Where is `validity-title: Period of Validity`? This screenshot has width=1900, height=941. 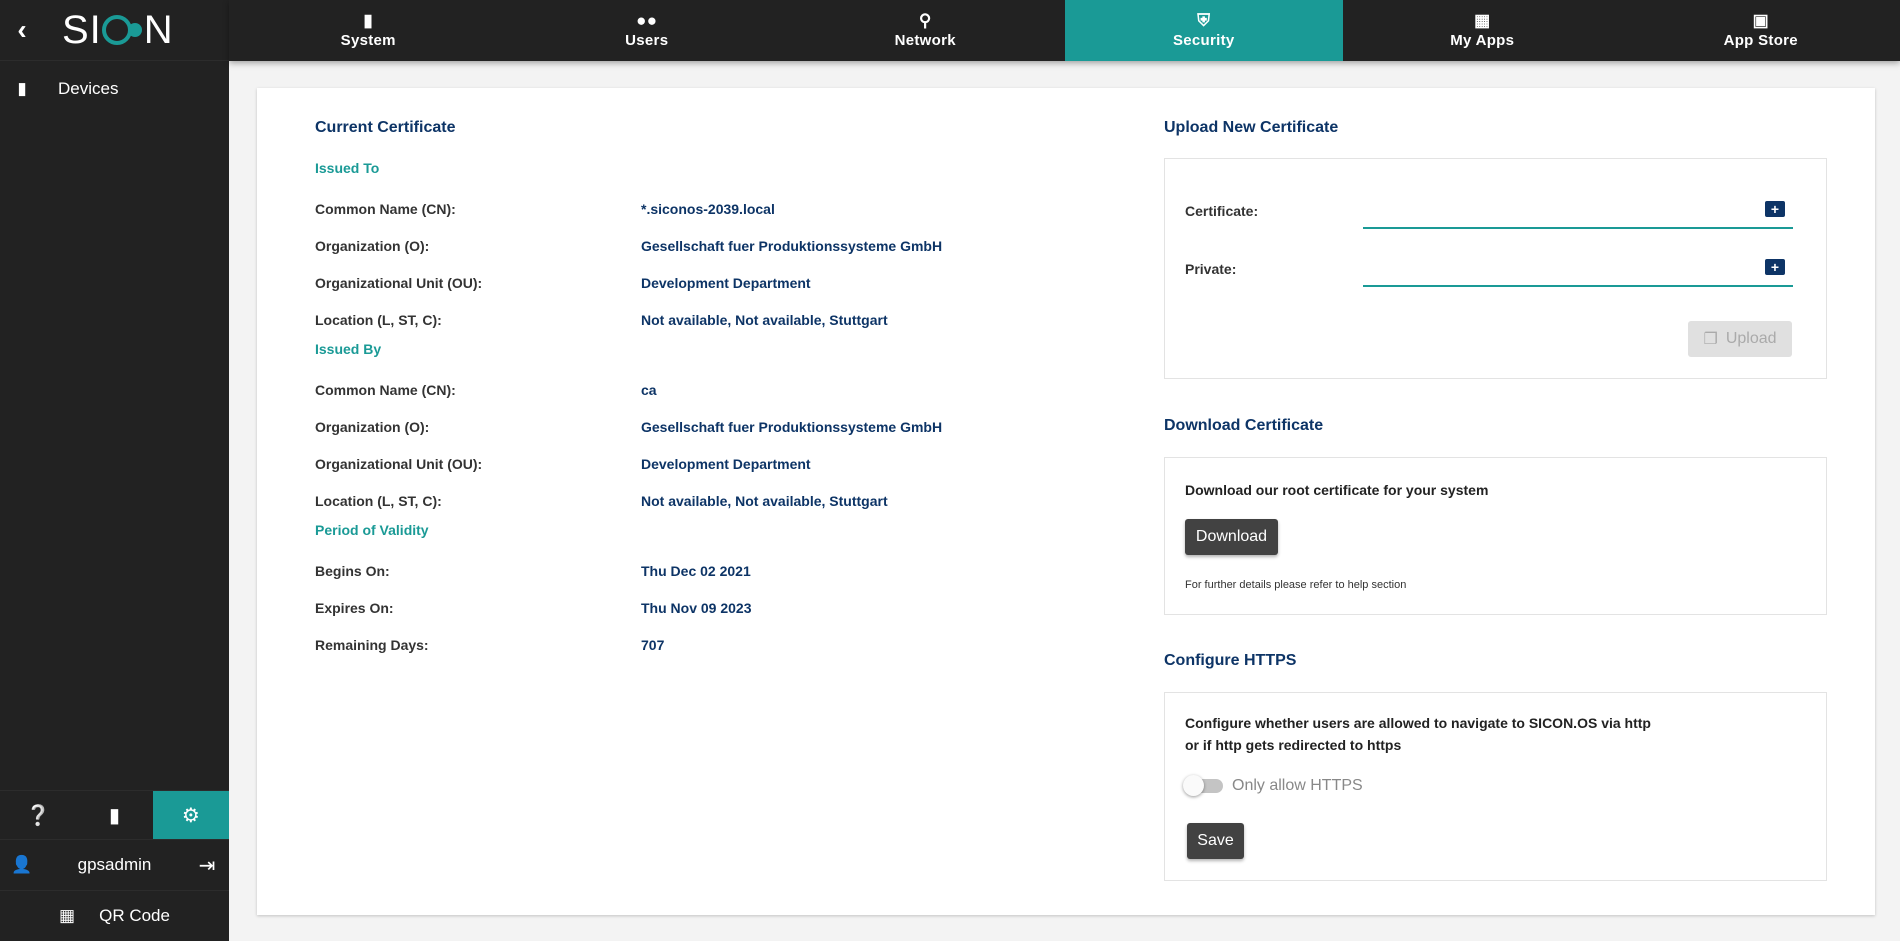 validity-title: Period of Validity is located at coordinates (372, 530).